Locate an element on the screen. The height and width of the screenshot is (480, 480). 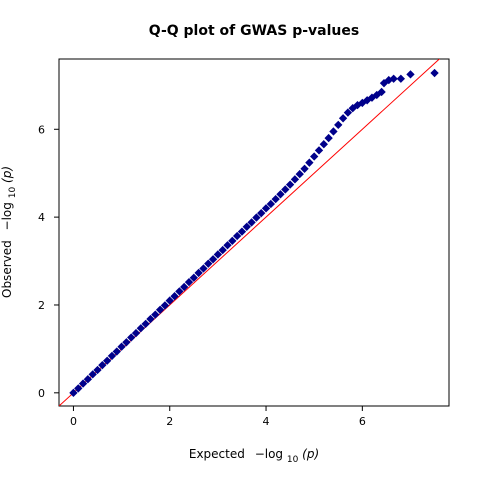
y-axis-label-sub: 10 is located at coordinates (13, 193).